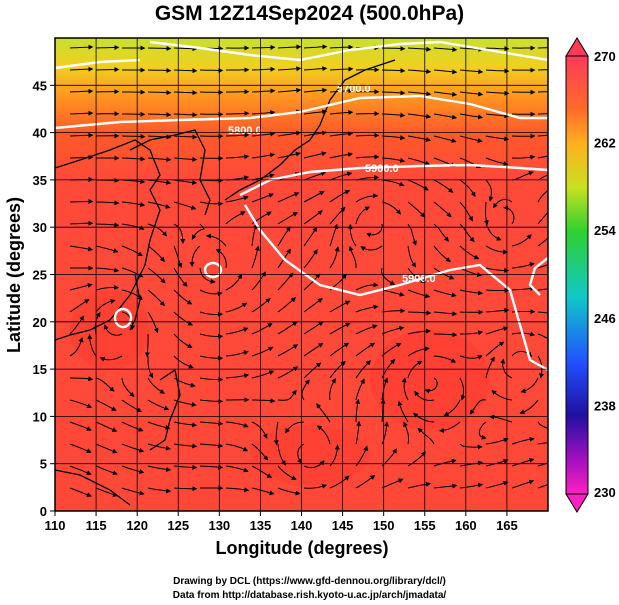  Describe the element at coordinates (354, 89) in the screenshot. I see `contour-label: 5700.0` at that location.